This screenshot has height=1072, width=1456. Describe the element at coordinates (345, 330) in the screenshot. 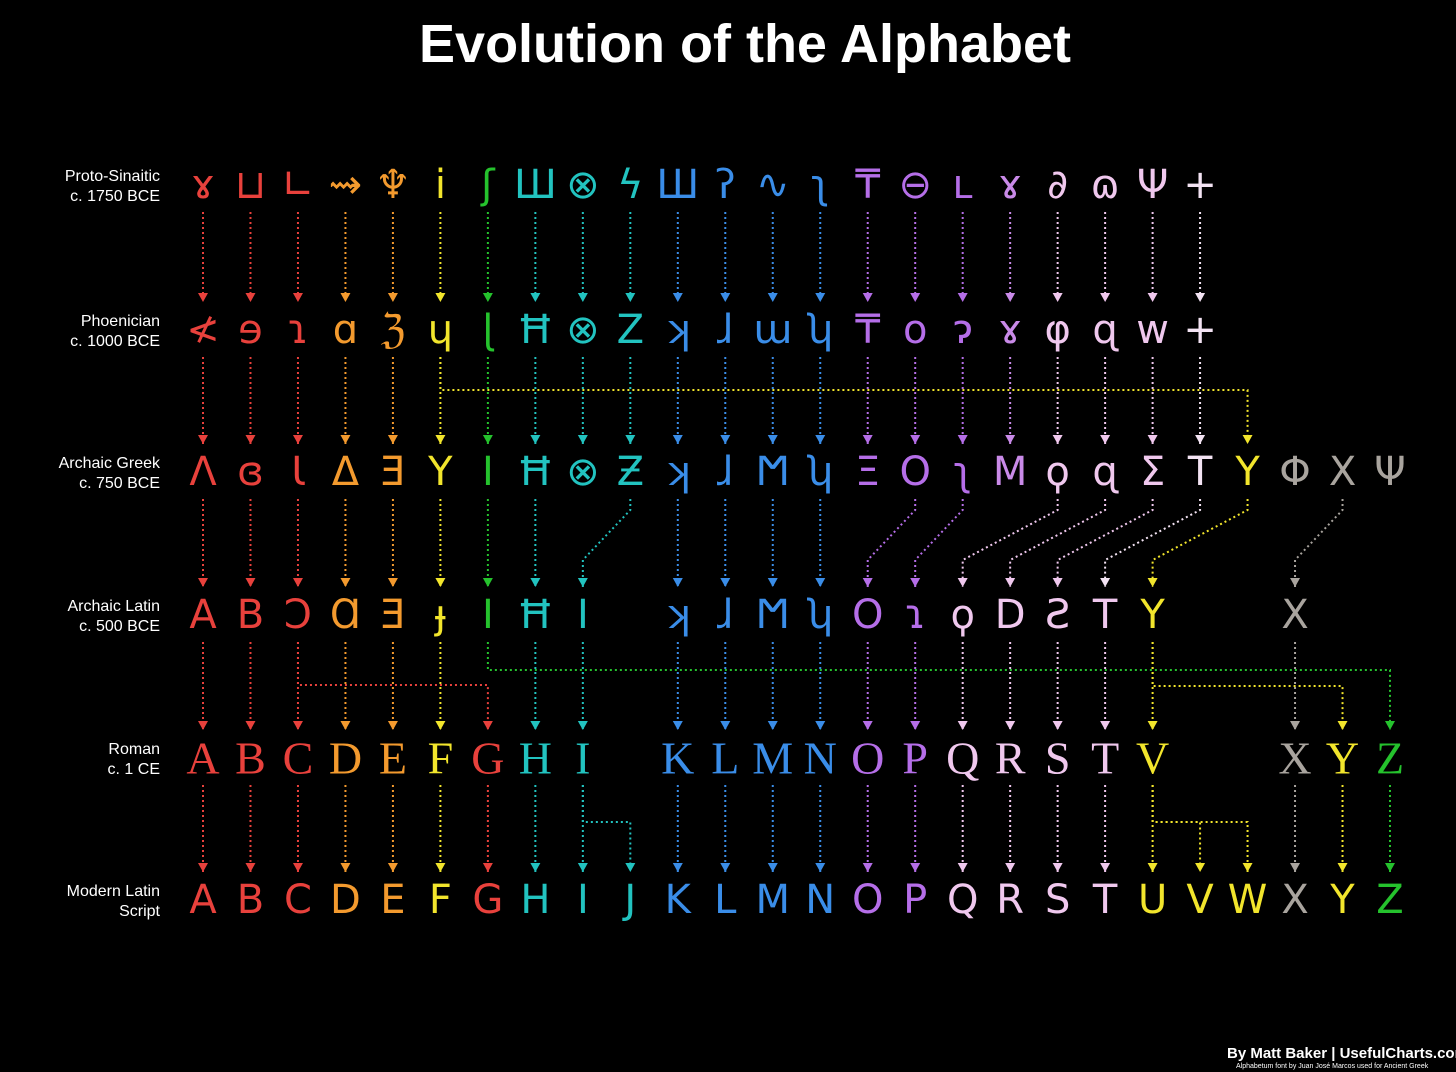

I see `glyph: ɑ` at that location.